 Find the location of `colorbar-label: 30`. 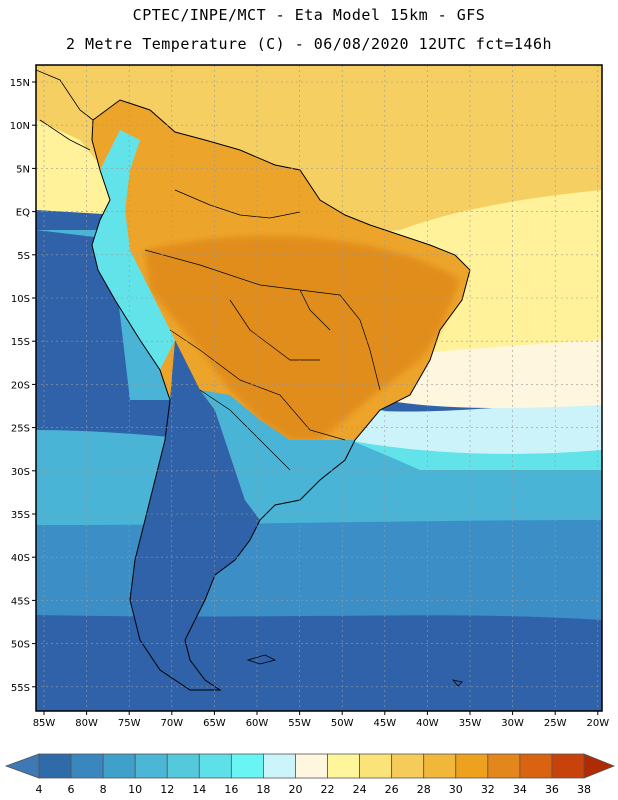

colorbar-label: 30 is located at coordinates (455, 789).